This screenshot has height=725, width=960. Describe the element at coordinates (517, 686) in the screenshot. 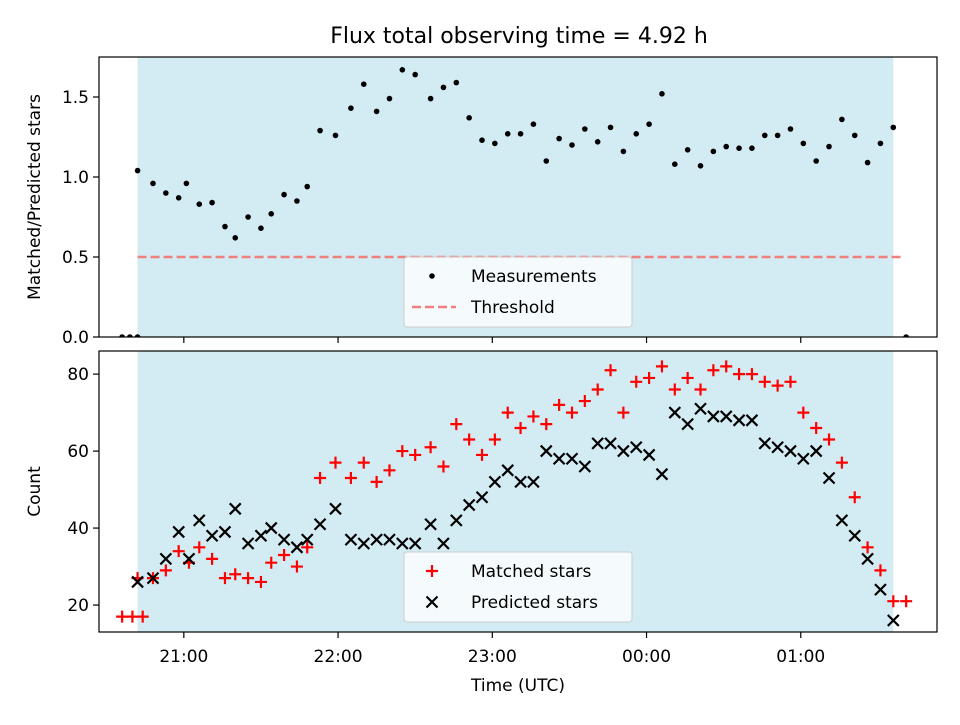

I see `x-axis-label: Time (UTC)` at that location.